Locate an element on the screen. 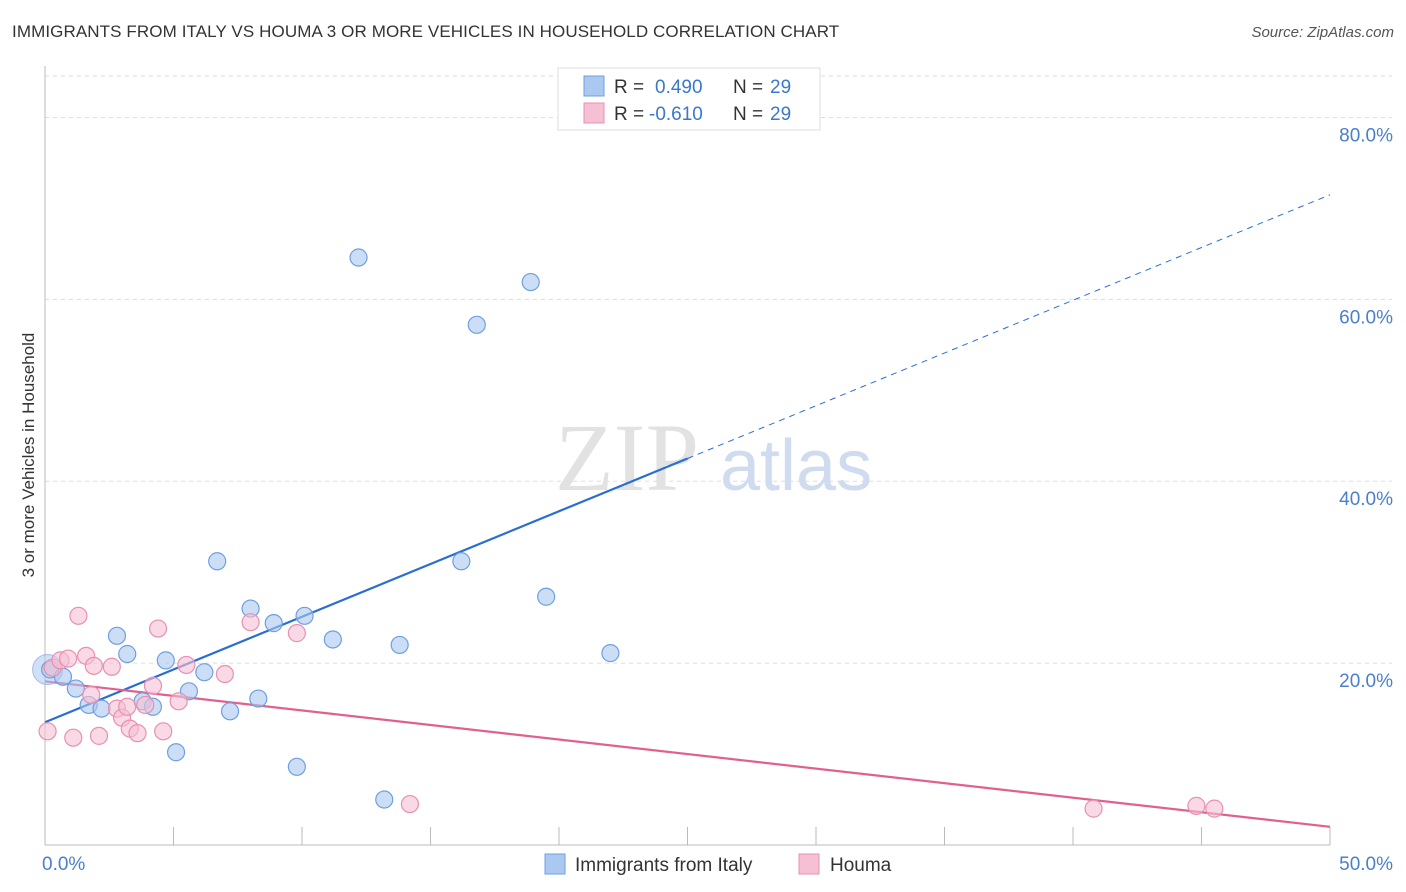  x-tick-labels: 0.0% 50.0% is located at coordinates (717, 864).